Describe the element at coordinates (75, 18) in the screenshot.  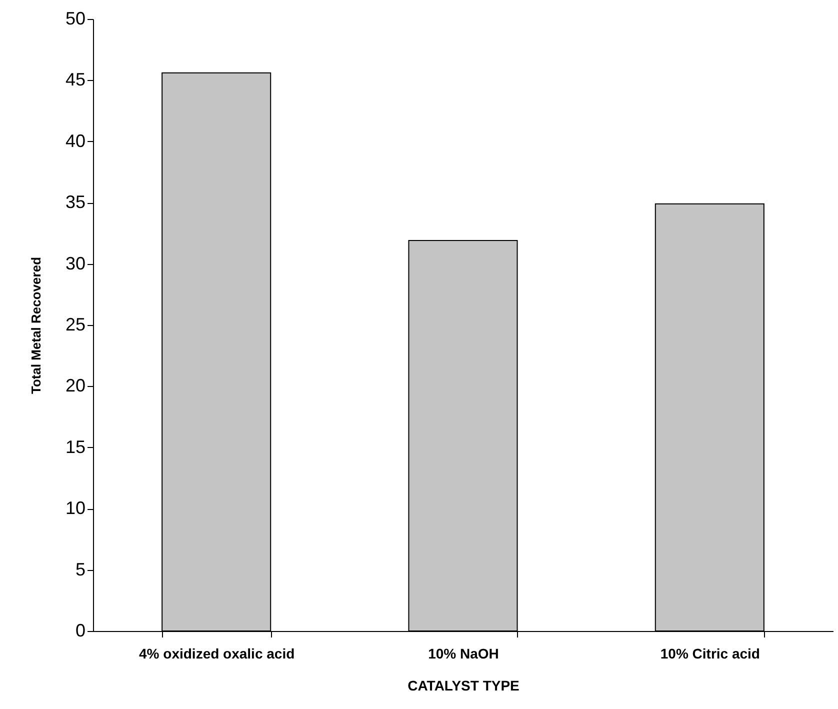
I see `y-tick-label: 50` at that location.